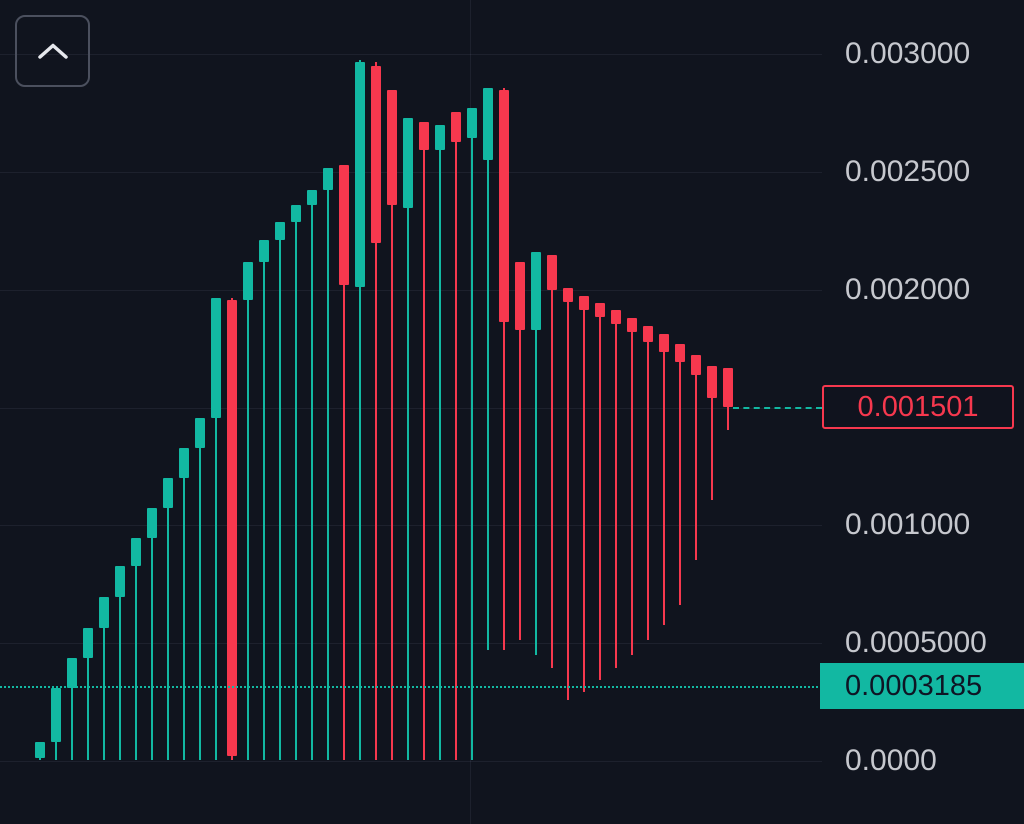  I want to click on chevron-up-icon, so click(52, 51).